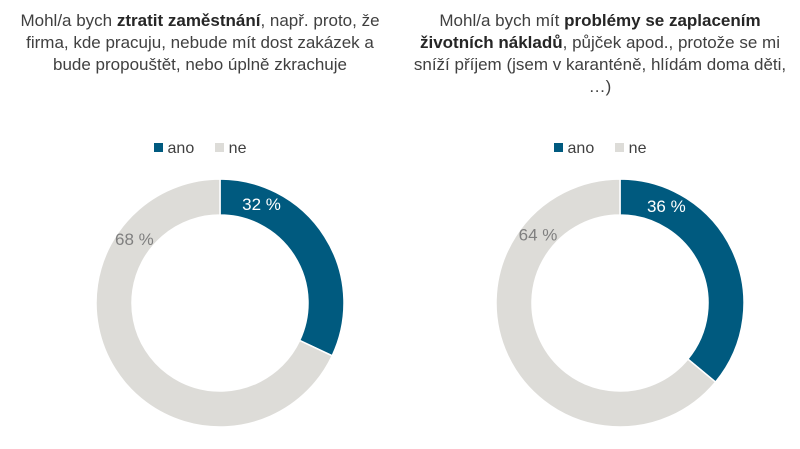 This screenshot has height=449, width=800. I want to click on title-part-bold: problémy se zaplacením životních nákladů, so click(590, 31).